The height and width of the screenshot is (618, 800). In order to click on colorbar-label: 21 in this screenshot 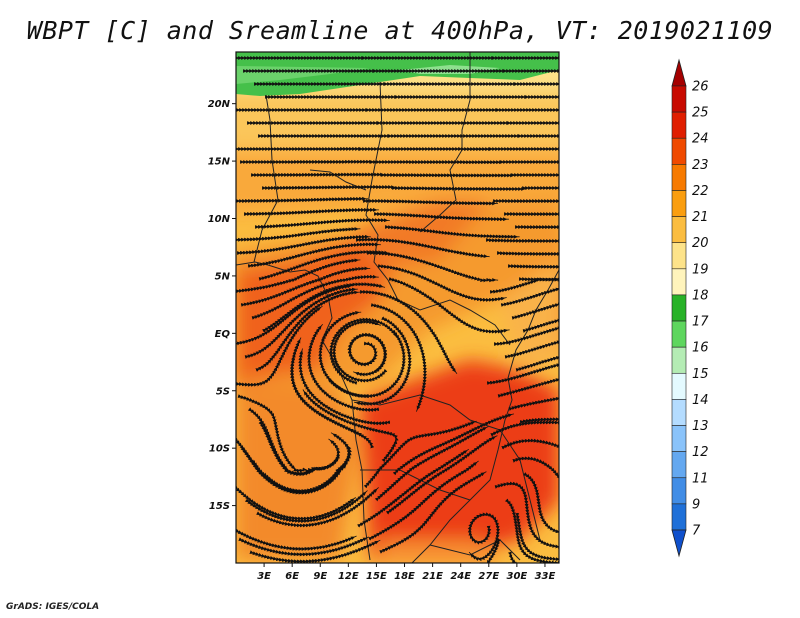, I will do `click(700, 217)`.